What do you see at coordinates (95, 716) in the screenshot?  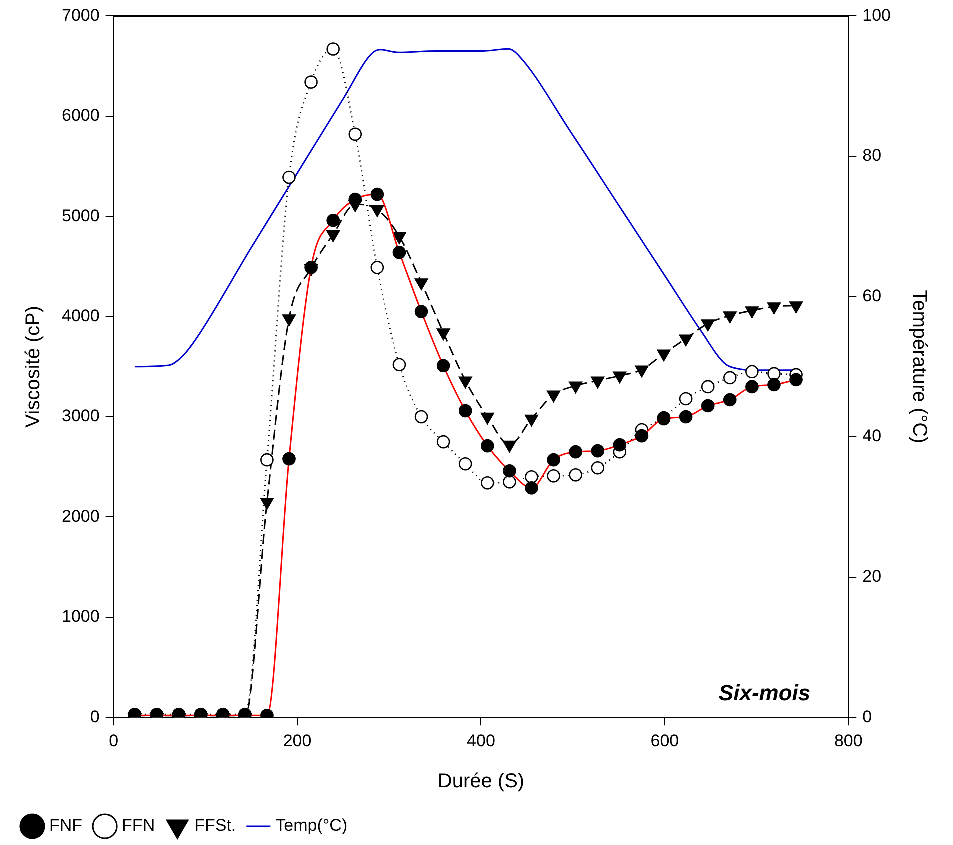 I see `y-tick-label: 0` at bounding box center [95, 716].